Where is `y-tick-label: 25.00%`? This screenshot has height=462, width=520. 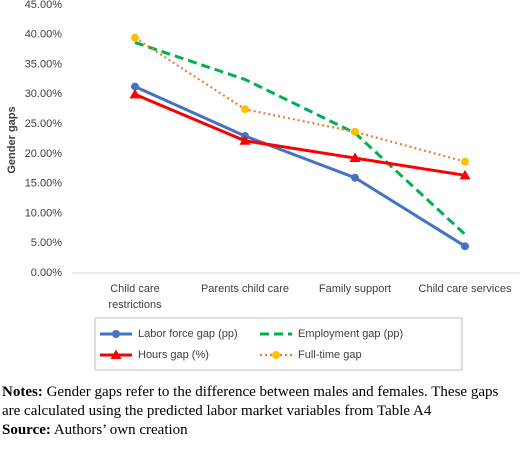
y-tick-label: 25.00% is located at coordinates (44, 124).